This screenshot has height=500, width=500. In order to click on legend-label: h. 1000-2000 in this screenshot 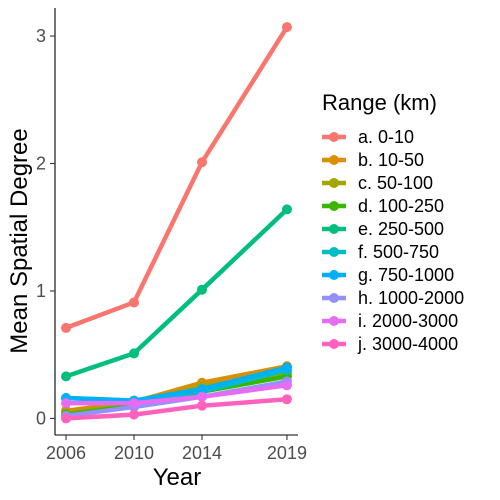, I will do `click(411, 298)`.